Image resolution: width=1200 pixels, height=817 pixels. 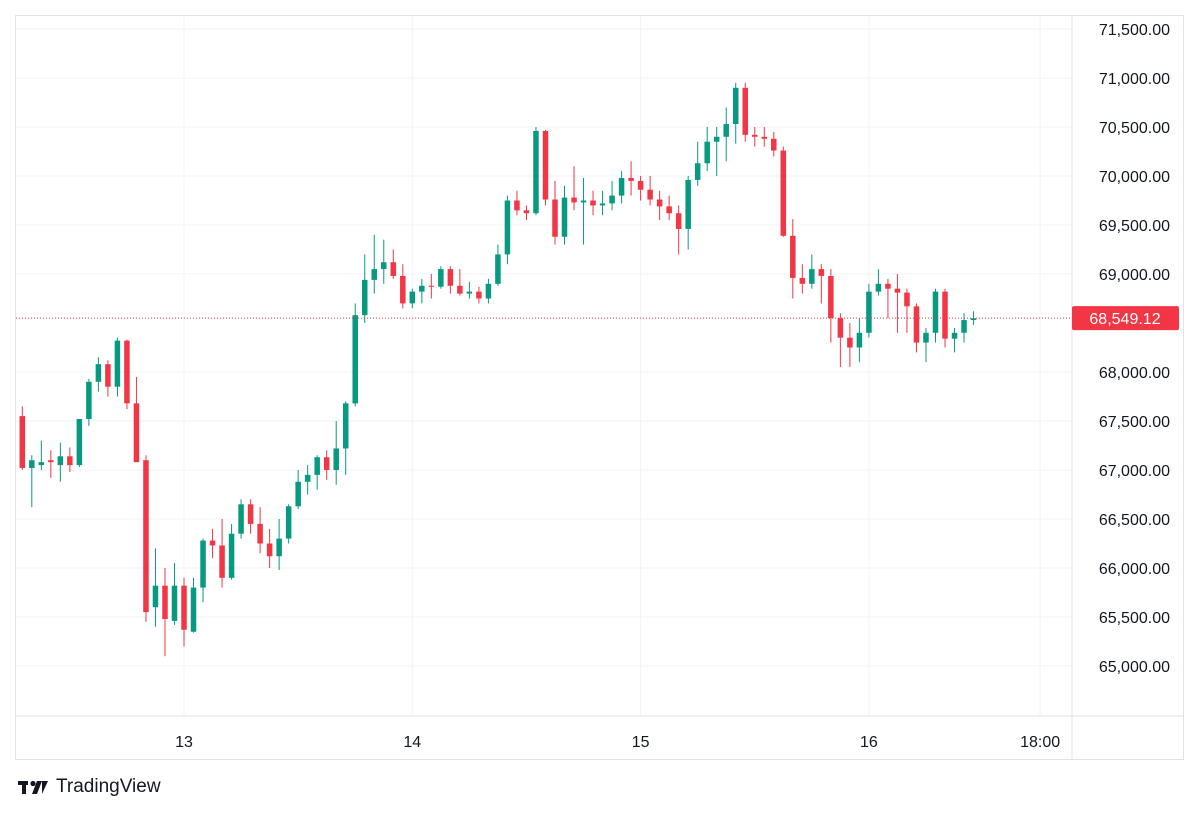 I want to click on y-tick-label: 66,000.00, so click(x=1134, y=569).